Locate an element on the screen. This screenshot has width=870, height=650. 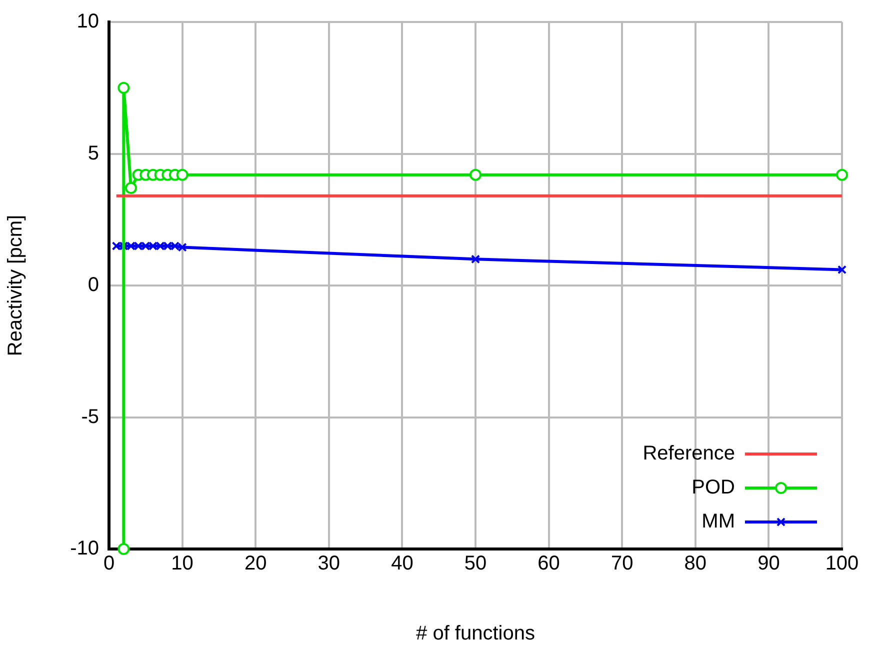
legend-label: Reference is located at coordinates (688, 453).